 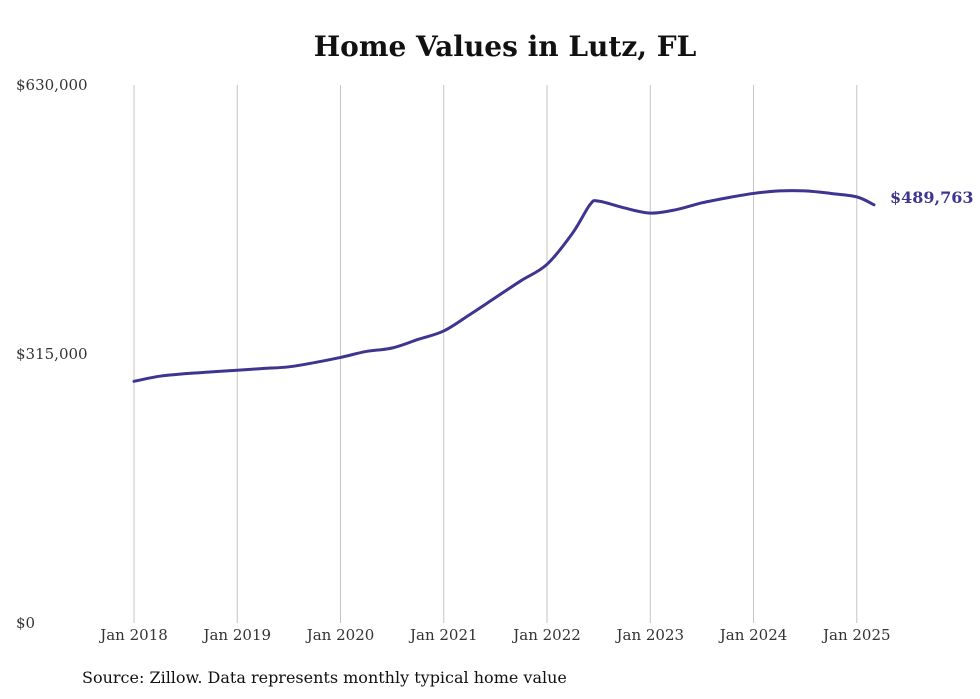 What do you see at coordinates (236, 635) in the screenshot?
I see `x-tick-label: Jan 2019` at bounding box center [236, 635].